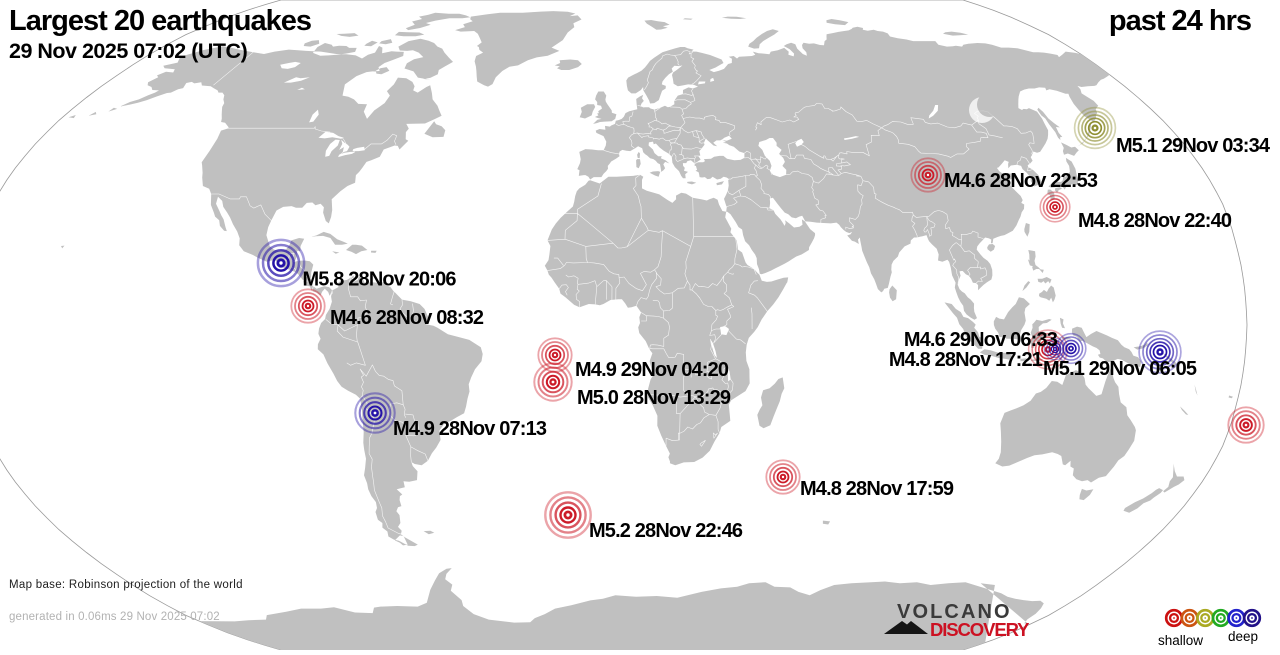  I want to click on svg-text: past 24 hrs, so click(1180, 21).